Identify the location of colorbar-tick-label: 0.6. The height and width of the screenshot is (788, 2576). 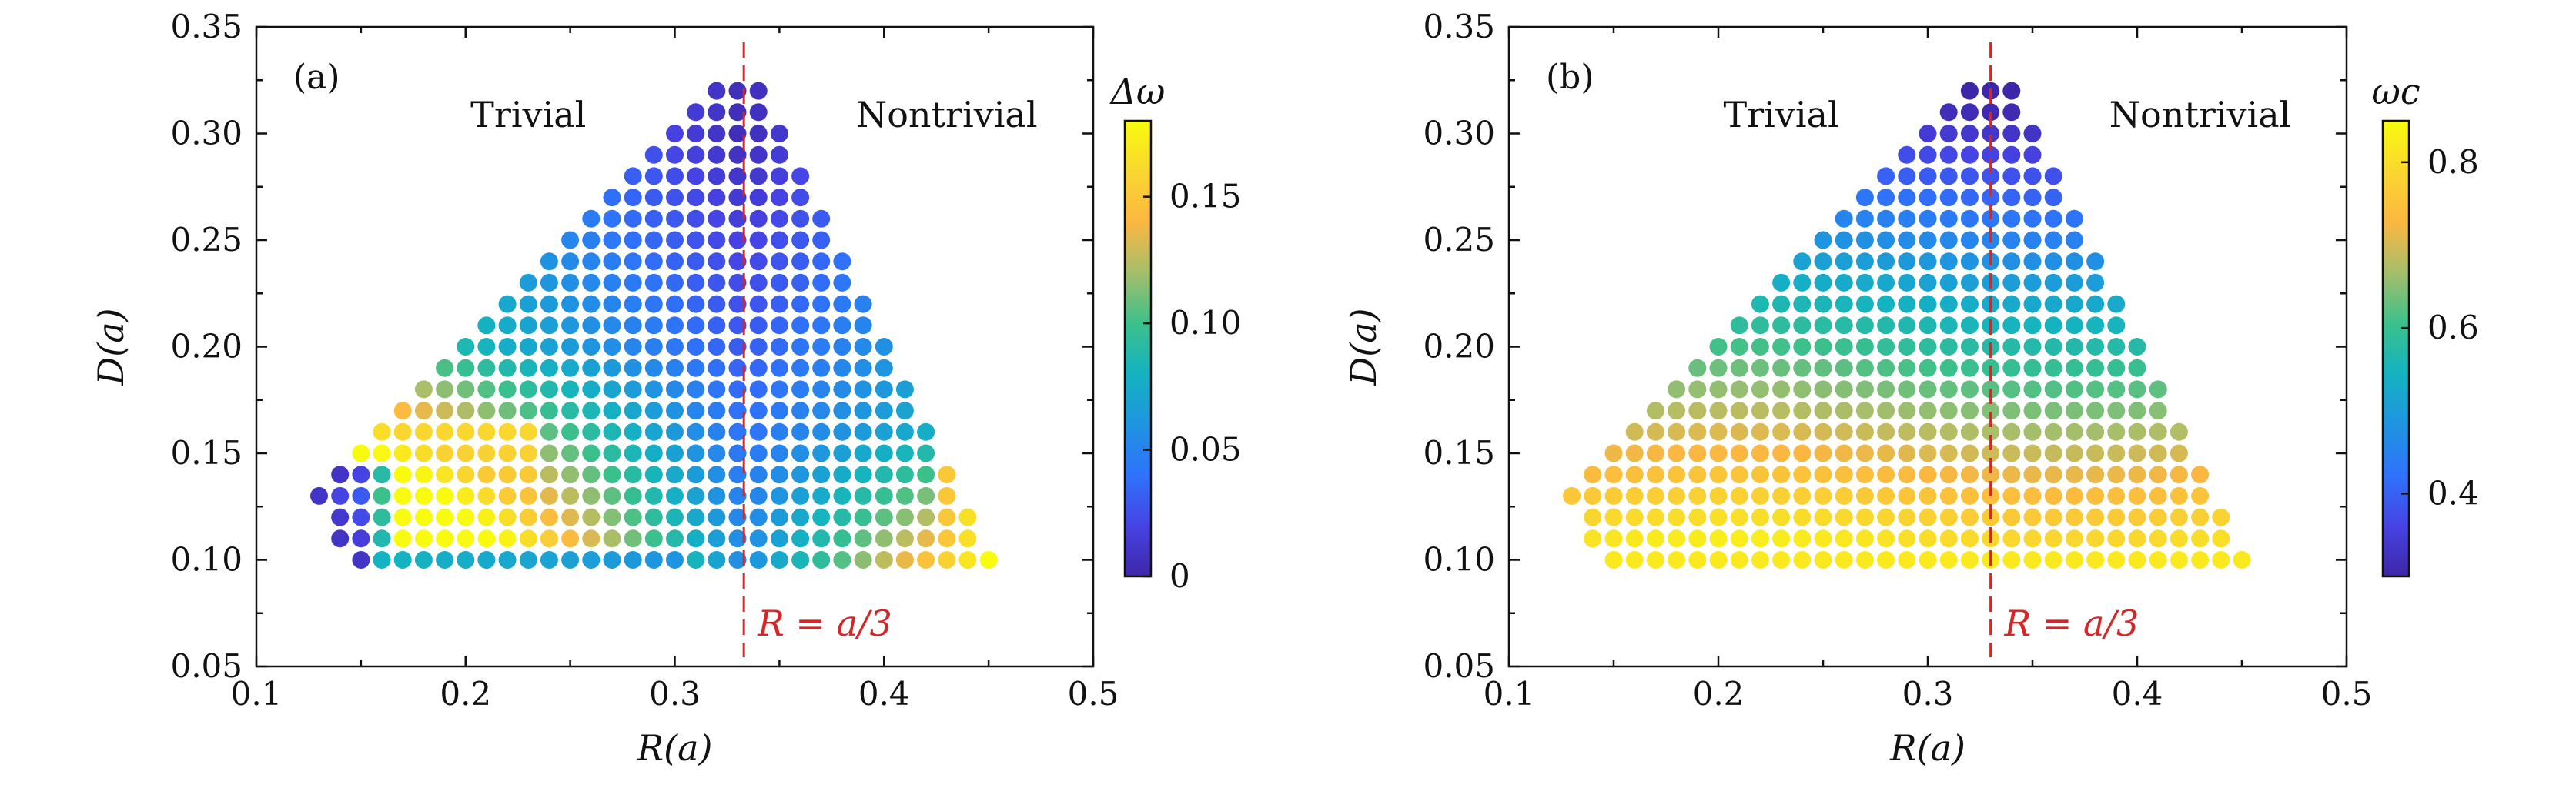
(2453, 327).